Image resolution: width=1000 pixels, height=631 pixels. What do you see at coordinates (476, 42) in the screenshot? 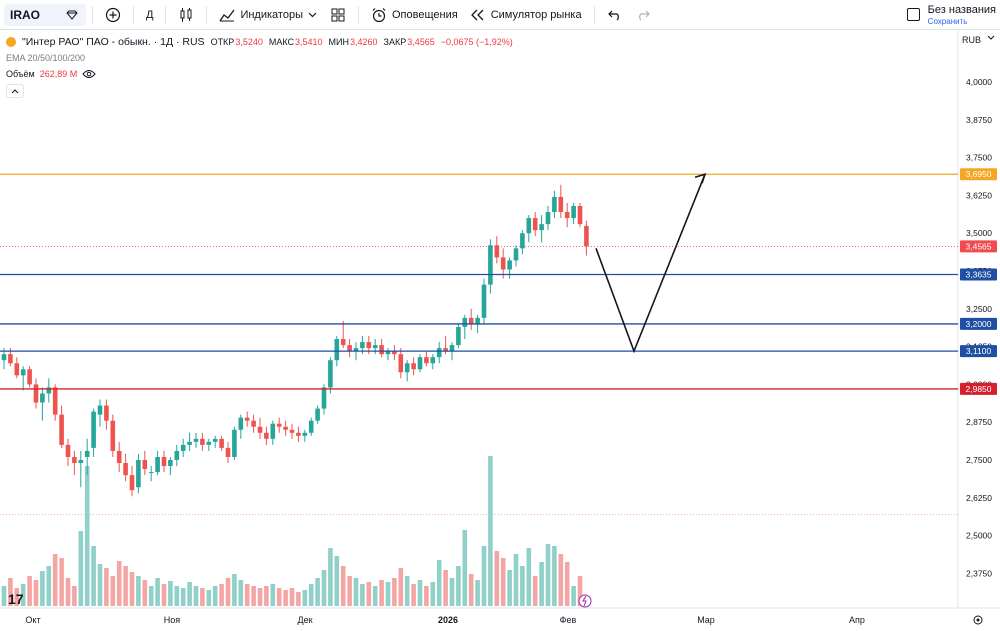
I see `change-value: −0,0675 (−1,92%)` at bounding box center [476, 42].